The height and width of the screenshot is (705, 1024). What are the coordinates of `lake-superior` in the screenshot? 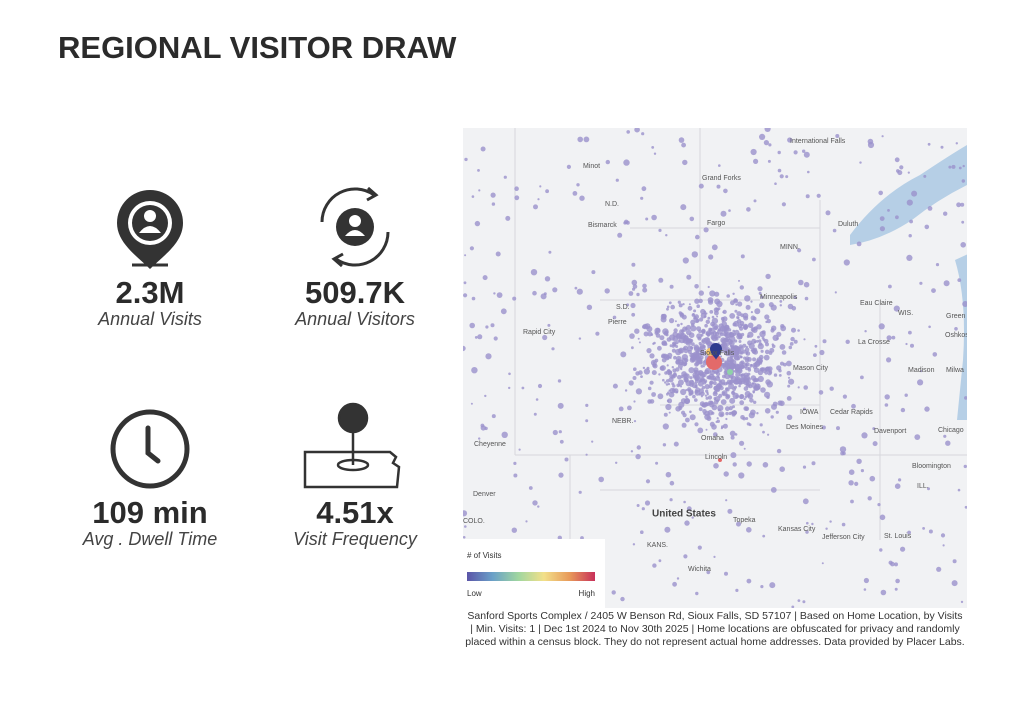 It's located at (908, 195).